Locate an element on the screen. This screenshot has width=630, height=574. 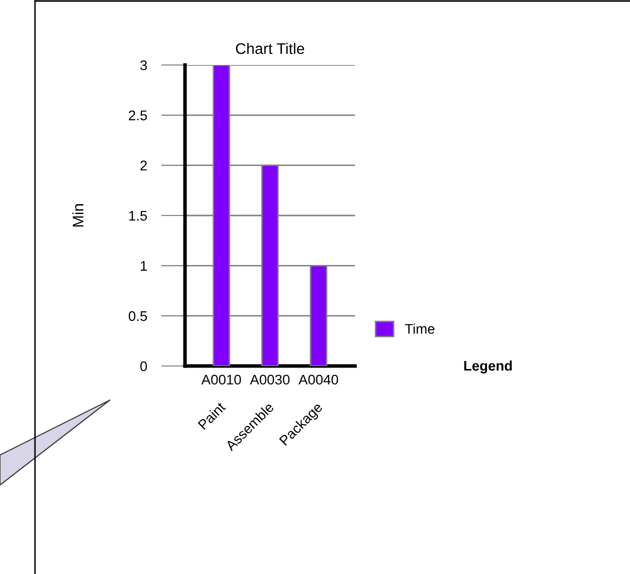
legend-label: Time is located at coordinates (419, 329).